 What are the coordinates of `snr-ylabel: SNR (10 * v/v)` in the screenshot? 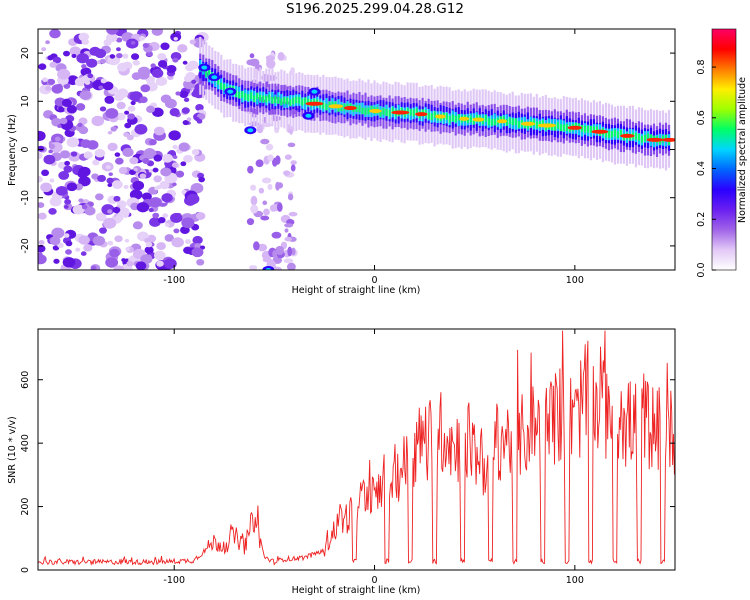 It's located at (12, 450).